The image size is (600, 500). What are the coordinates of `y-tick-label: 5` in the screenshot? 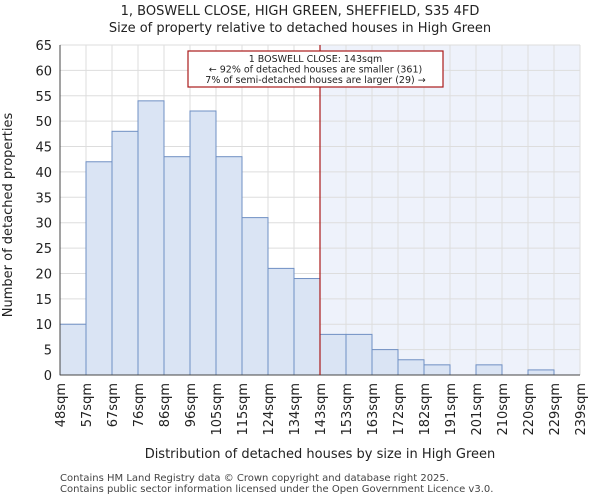 It's located at (48, 351).